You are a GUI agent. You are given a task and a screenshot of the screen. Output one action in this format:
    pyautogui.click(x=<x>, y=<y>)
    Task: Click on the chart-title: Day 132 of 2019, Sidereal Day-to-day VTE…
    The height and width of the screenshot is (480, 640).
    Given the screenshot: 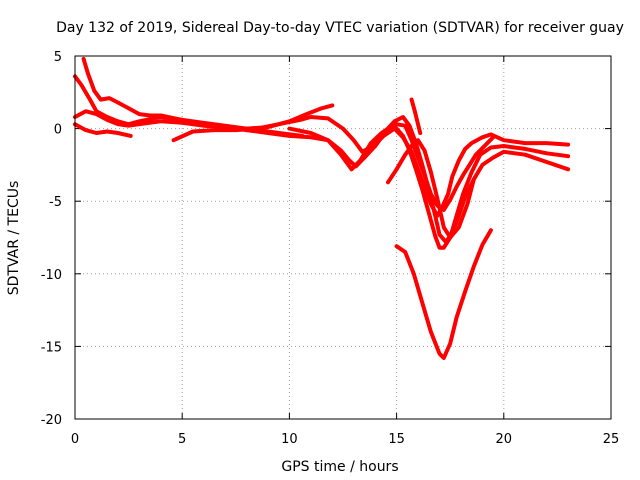 What is the action you would take?
    pyautogui.click(x=340, y=28)
    